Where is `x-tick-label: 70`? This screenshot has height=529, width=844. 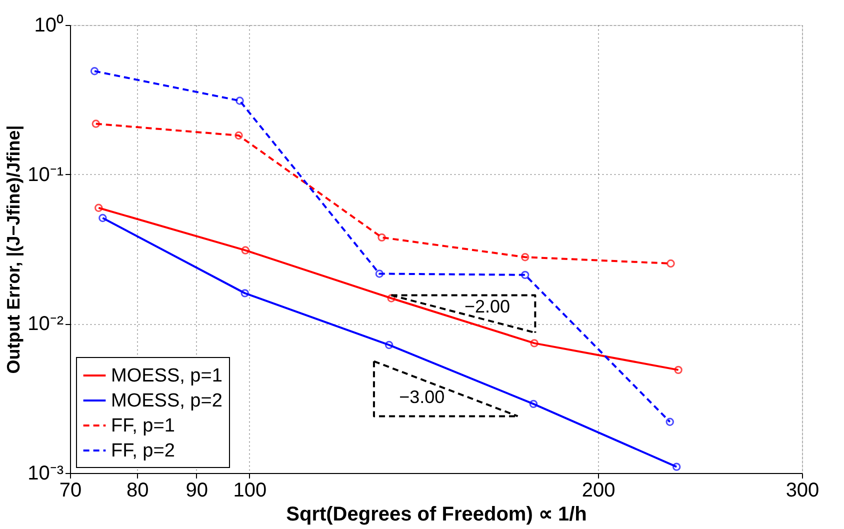 x-tick-label: 70 is located at coordinates (70, 491).